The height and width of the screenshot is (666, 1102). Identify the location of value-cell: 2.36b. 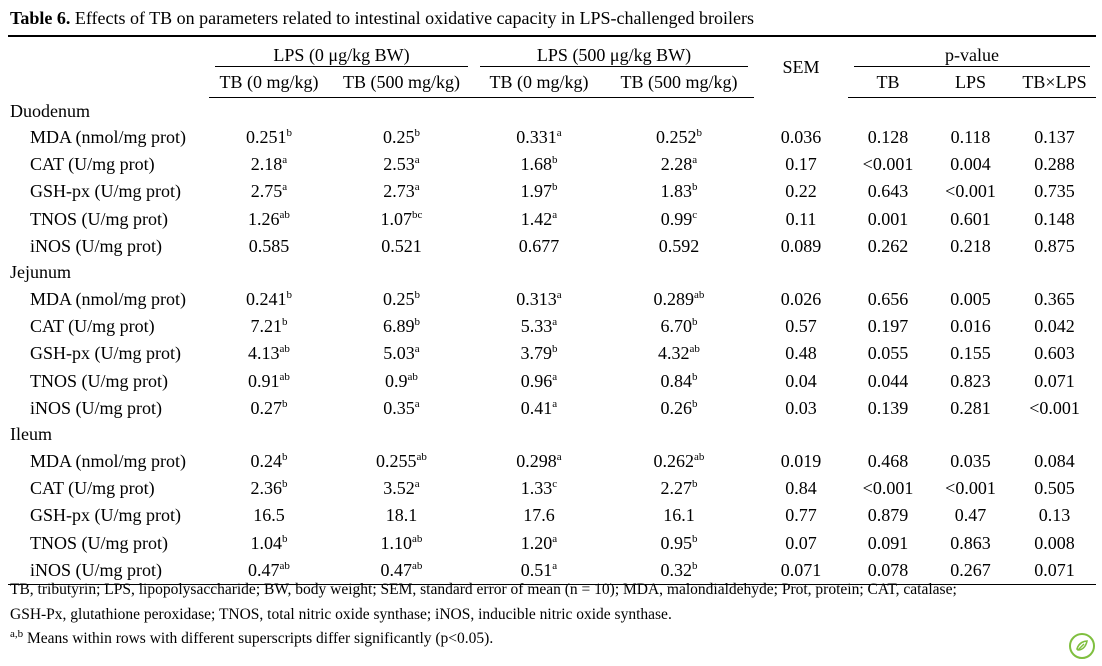
(269, 488).